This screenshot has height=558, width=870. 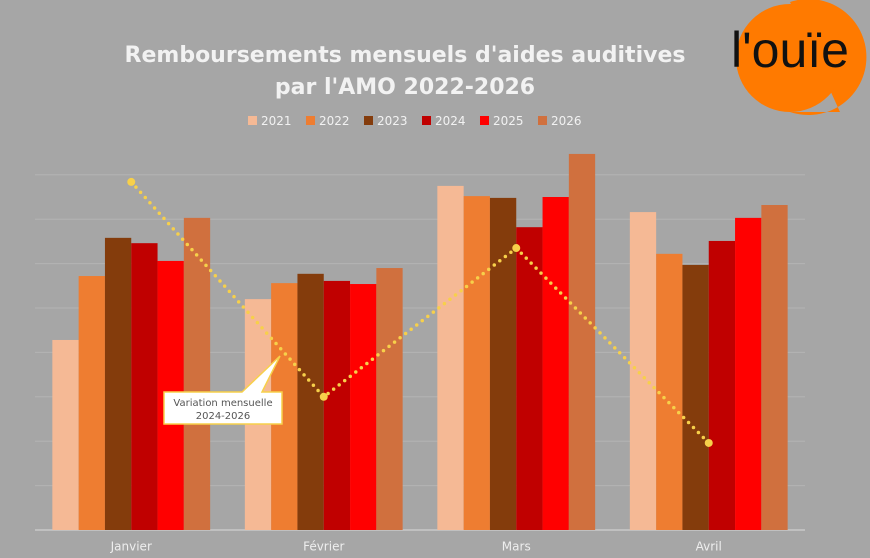 I want to click on chart-title: par l'AMO 2022-2026, so click(x=405, y=87).